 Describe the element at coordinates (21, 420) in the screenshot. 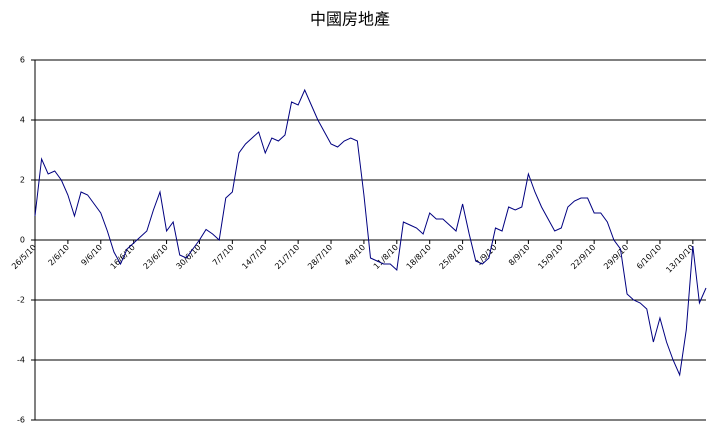

I see `y-tick-label: -6` at that location.